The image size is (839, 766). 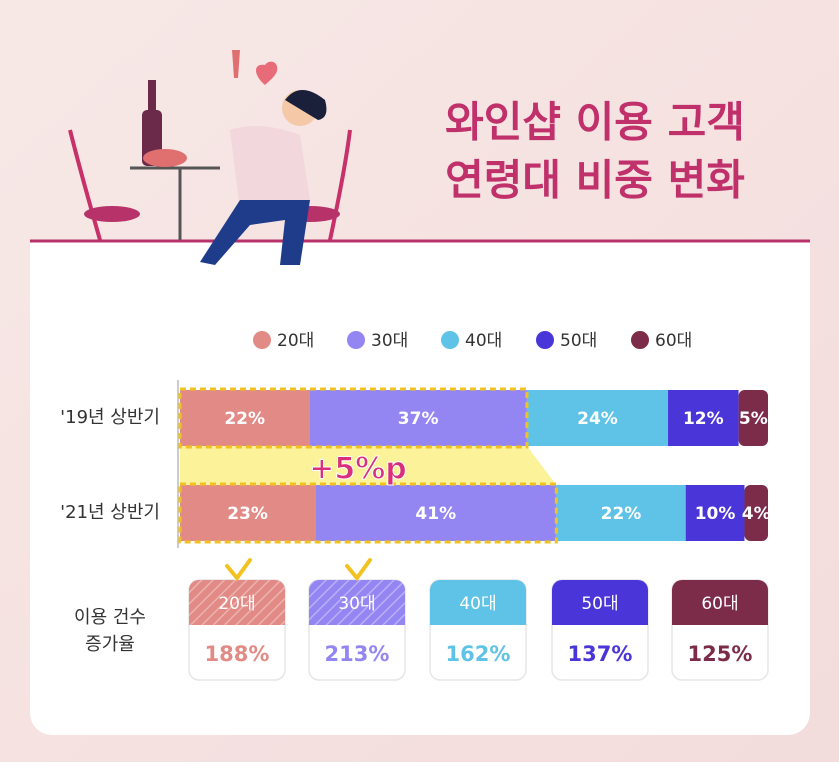 I want to click on value-label: 41%, so click(x=435, y=514).